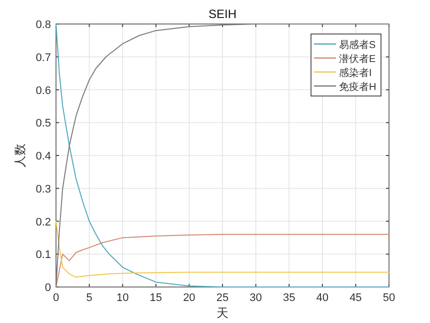  Describe the element at coordinates (43, 58) in the screenshot. I see `y-tick-label: 0.7` at that location.